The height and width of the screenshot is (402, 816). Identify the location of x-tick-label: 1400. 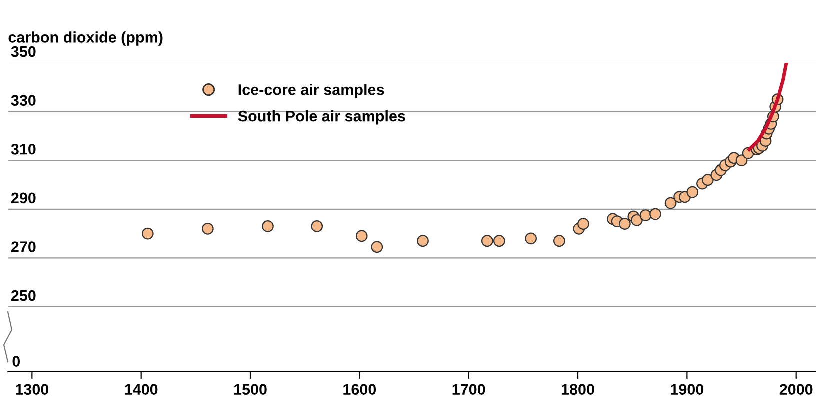
(141, 390).